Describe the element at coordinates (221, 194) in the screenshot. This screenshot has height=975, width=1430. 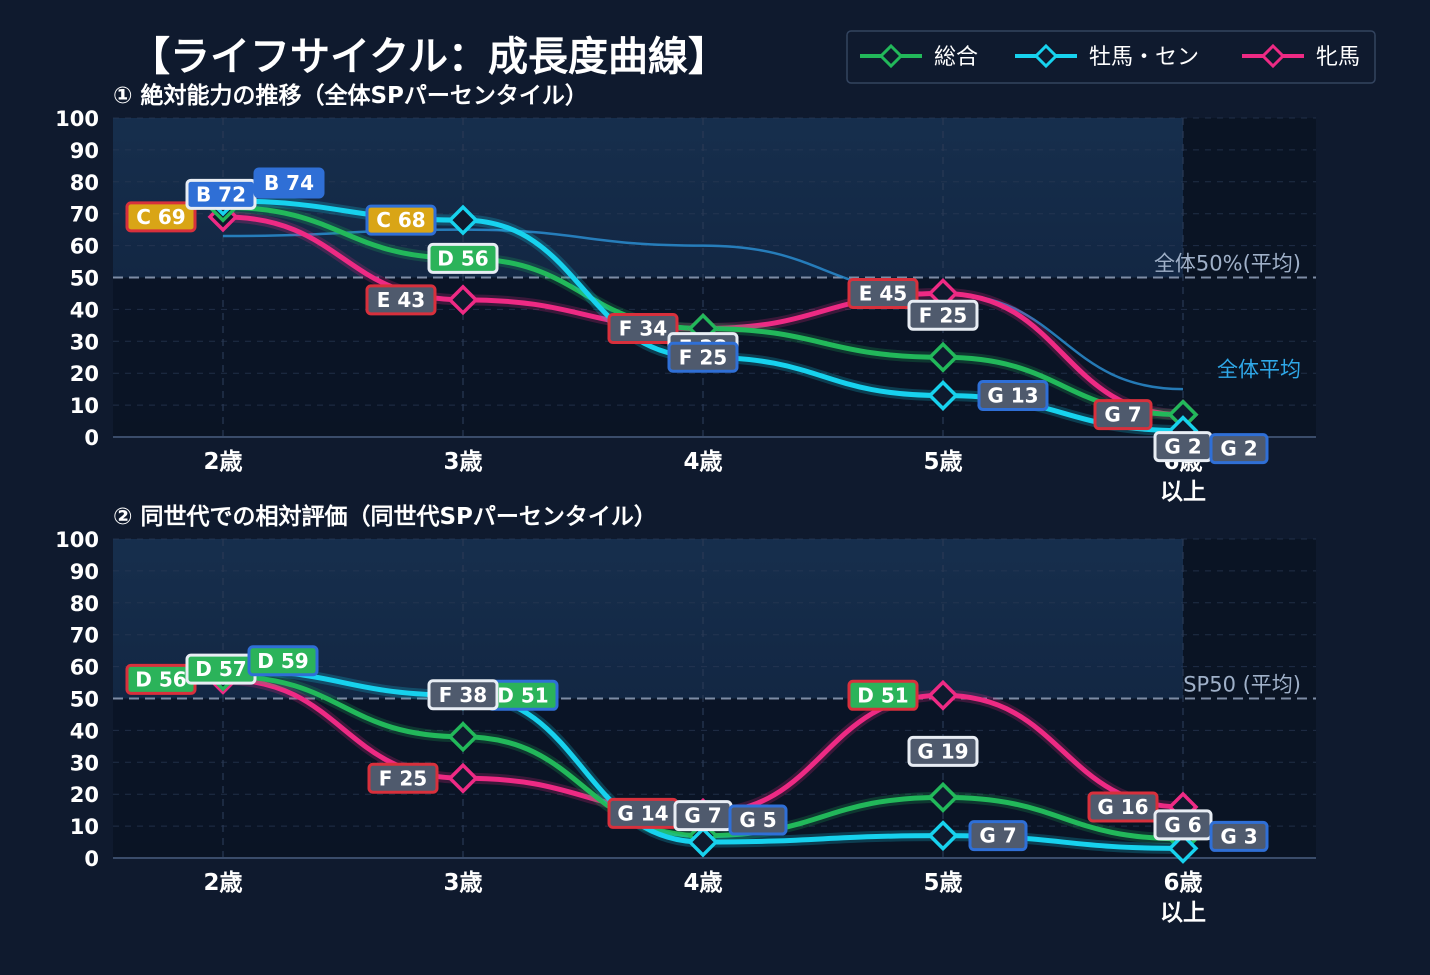
I see `point-label: B 72` at that location.